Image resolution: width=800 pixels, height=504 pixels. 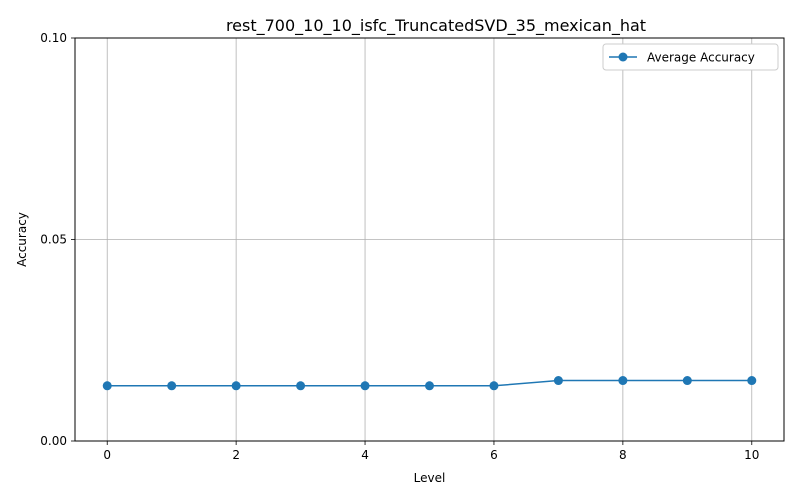 I want to click on legend: Average Accuracy, so click(x=690, y=57).